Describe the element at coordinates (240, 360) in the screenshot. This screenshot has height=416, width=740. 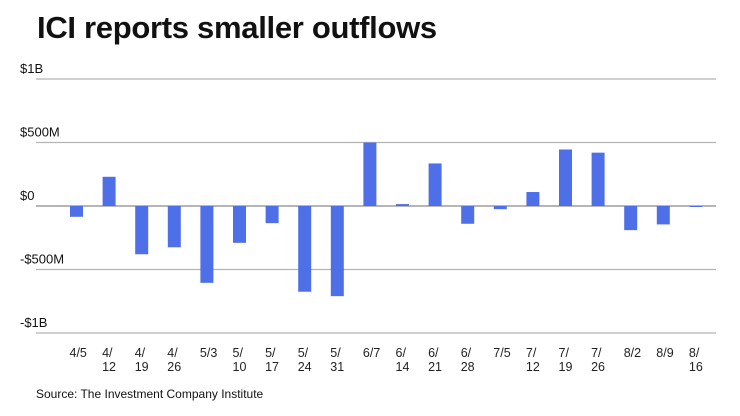
I see `x-tick-label: 5/10` at that location.